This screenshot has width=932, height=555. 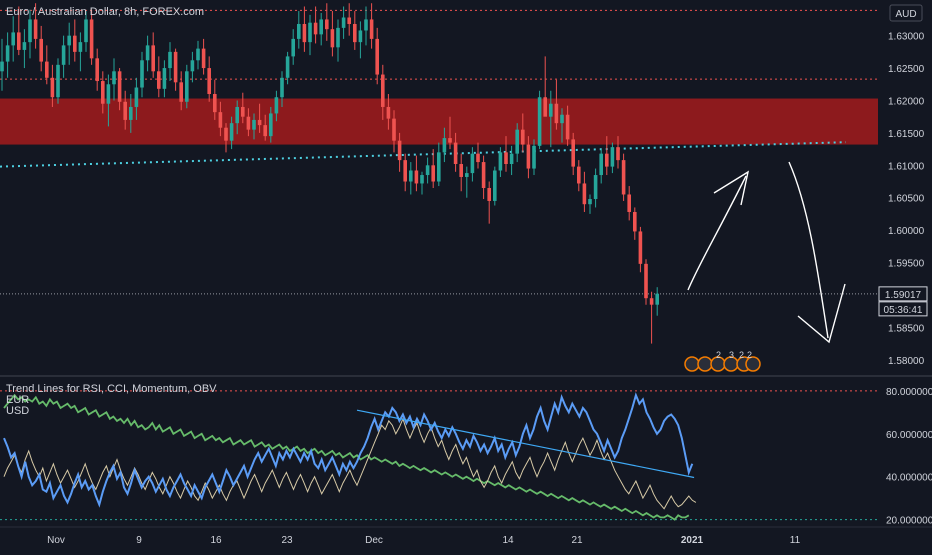 I want to click on indicator-axis: 20.000000 40.000000 60.000000 80.000000, so click(x=909, y=457).